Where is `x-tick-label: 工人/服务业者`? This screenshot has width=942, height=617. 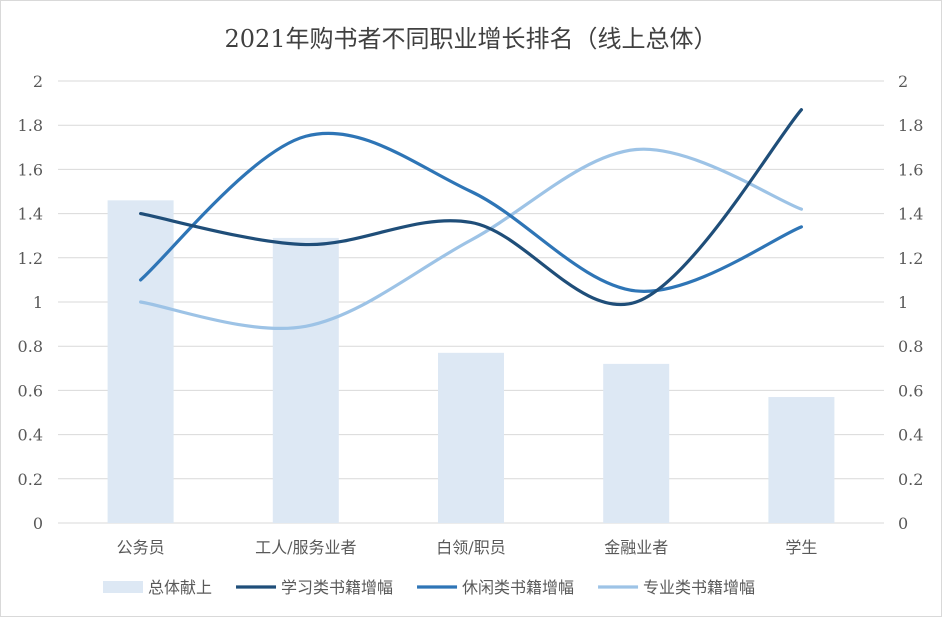 x-tick-label: 工人/服务业者 is located at coordinates (305, 547).